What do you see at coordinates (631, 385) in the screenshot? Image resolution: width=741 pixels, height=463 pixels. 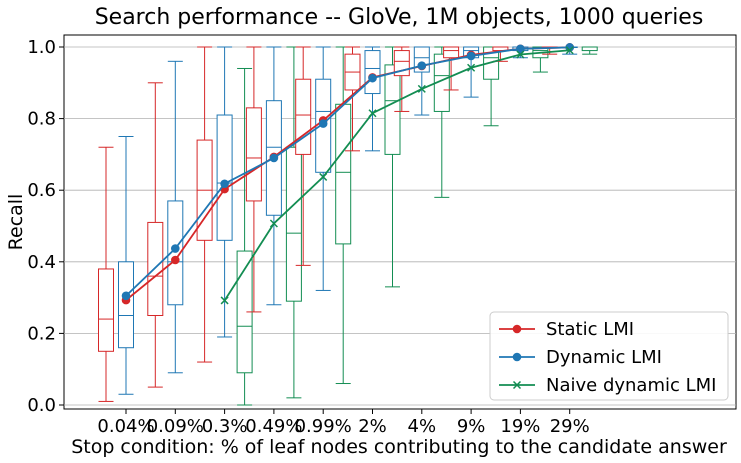 I see `legend-label: Naive dynamic LMI` at bounding box center [631, 385].